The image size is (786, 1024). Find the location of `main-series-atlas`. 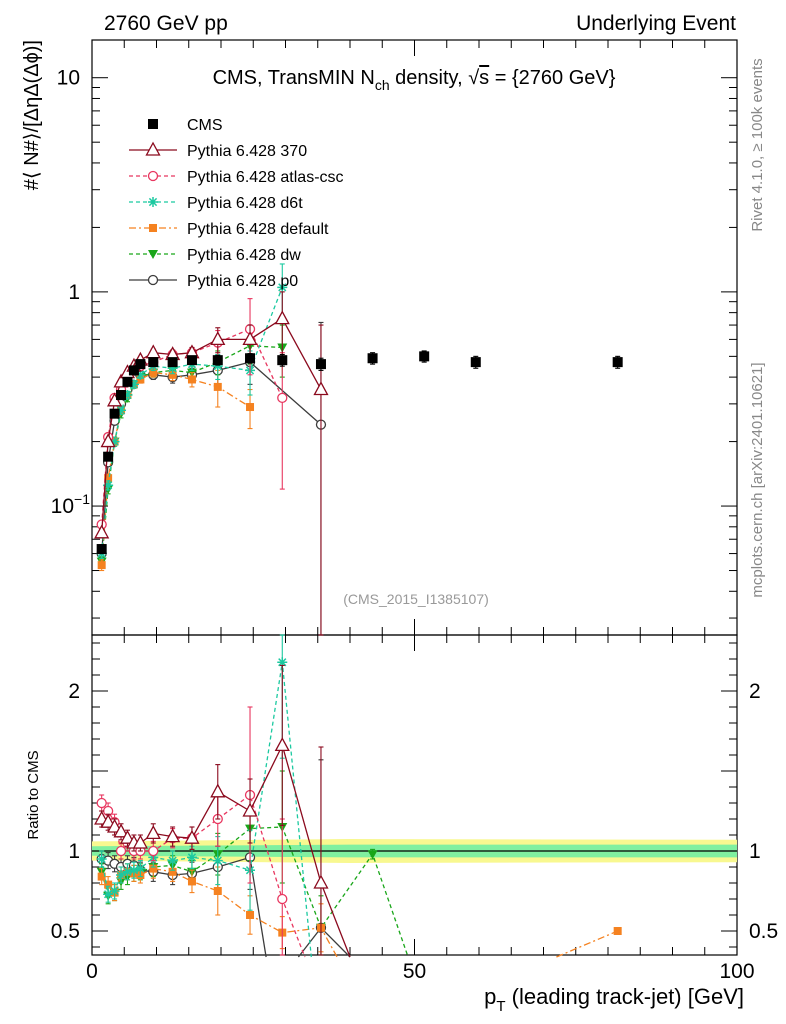

main-series-atlas is located at coordinates (192, 414).